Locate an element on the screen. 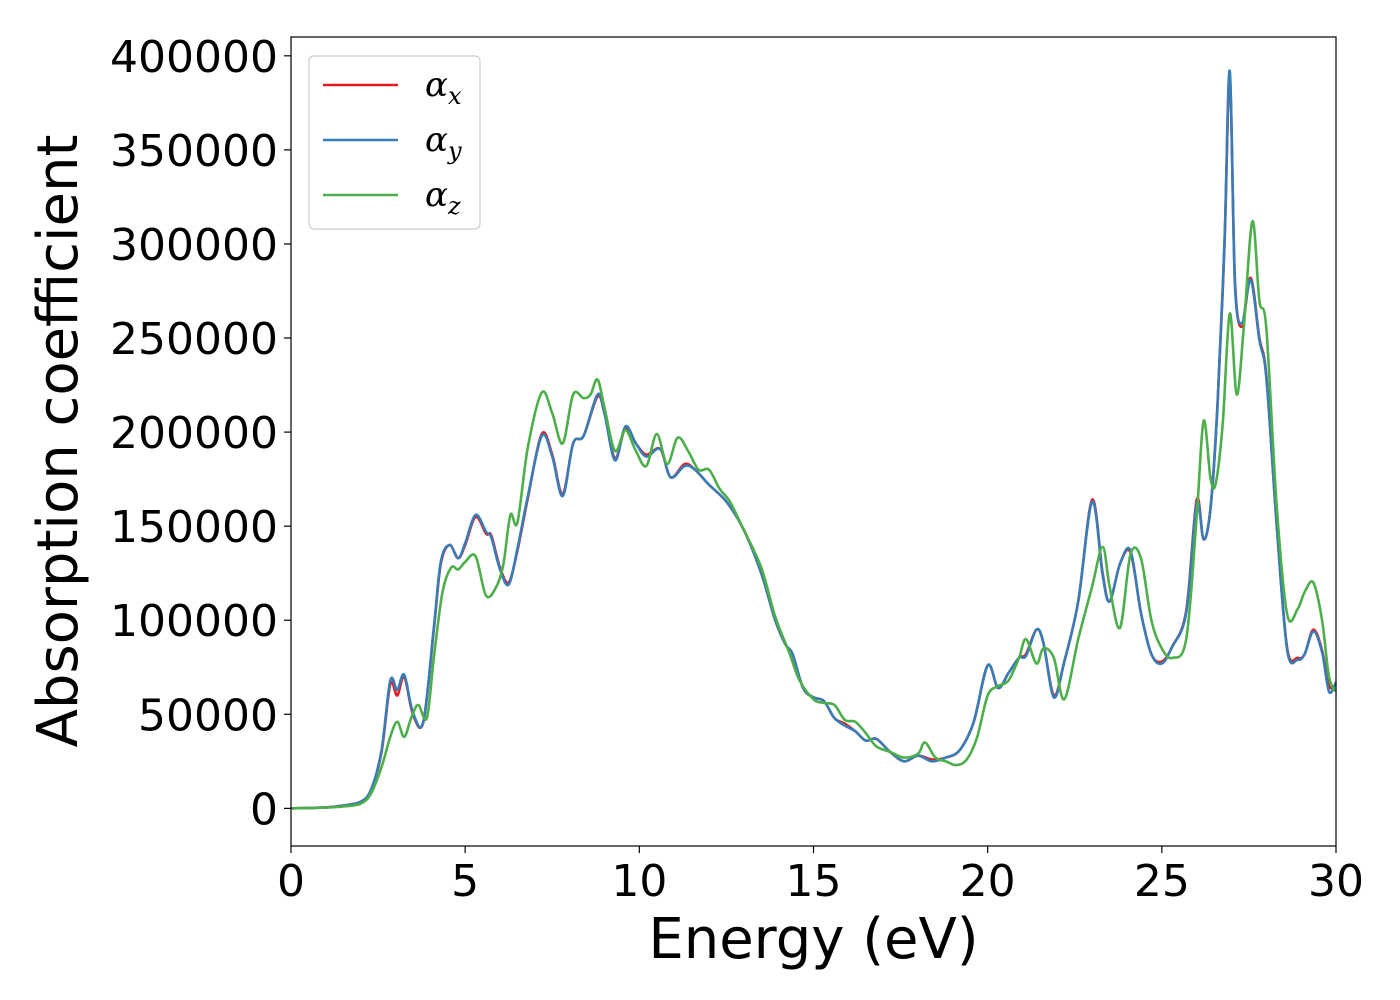 This screenshot has width=1400, height=1000. y-tick-label: 200000 is located at coordinates (194, 433).